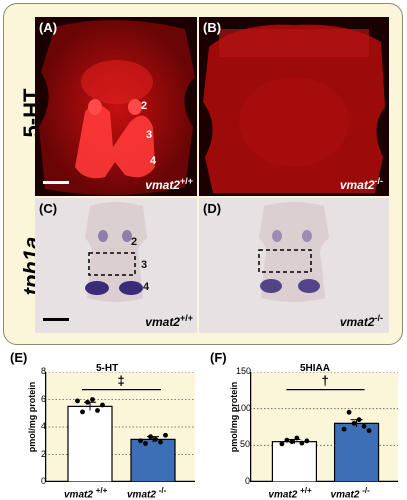 This screenshot has width=407, height=500. What do you see at coordinates (234, 417) in the screenshot?
I see `chart-f-ylabel: pmol/mg protein` at bounding box center [234, 417].